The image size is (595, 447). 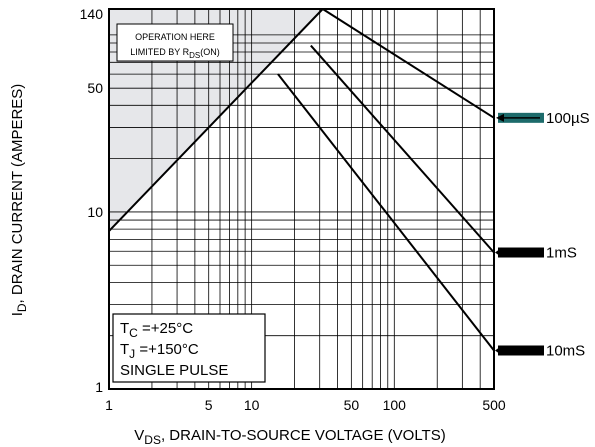 What do you see at coordinates (568, 118) in the screenshot?
I see `legend-label: 100µS` at bounding box center [568, 118].